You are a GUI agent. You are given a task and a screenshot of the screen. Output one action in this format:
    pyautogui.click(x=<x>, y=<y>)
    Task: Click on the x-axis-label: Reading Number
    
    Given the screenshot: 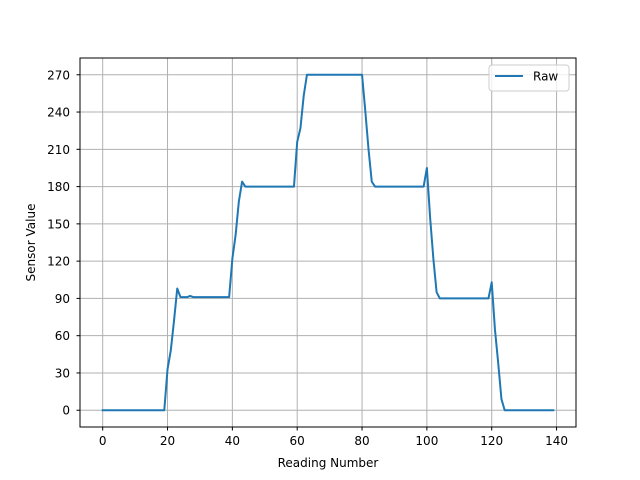 What is the action you would take?
    pyautogui.click(x=328, y=463)
    